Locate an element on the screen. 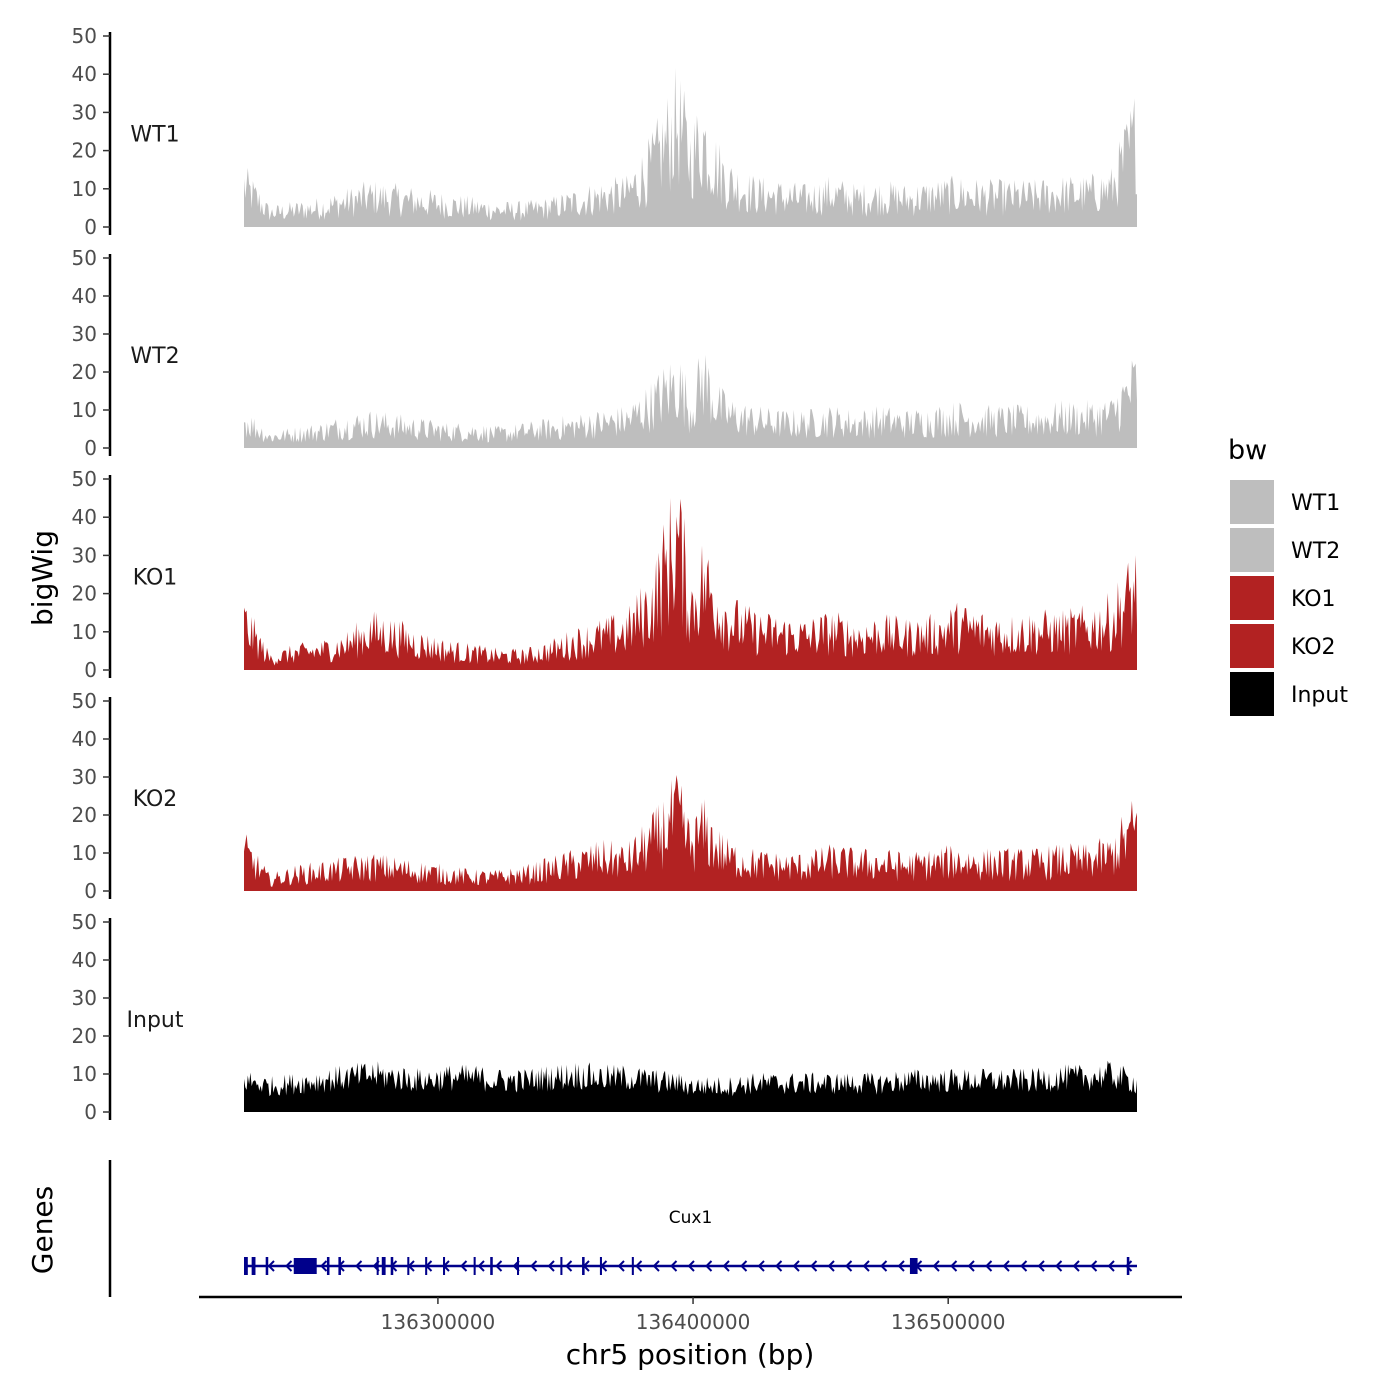 The image size is (1400, 1400). track-wt2: 0 10 20 30 40 50 WT2 is located at coordinates (604, 353).